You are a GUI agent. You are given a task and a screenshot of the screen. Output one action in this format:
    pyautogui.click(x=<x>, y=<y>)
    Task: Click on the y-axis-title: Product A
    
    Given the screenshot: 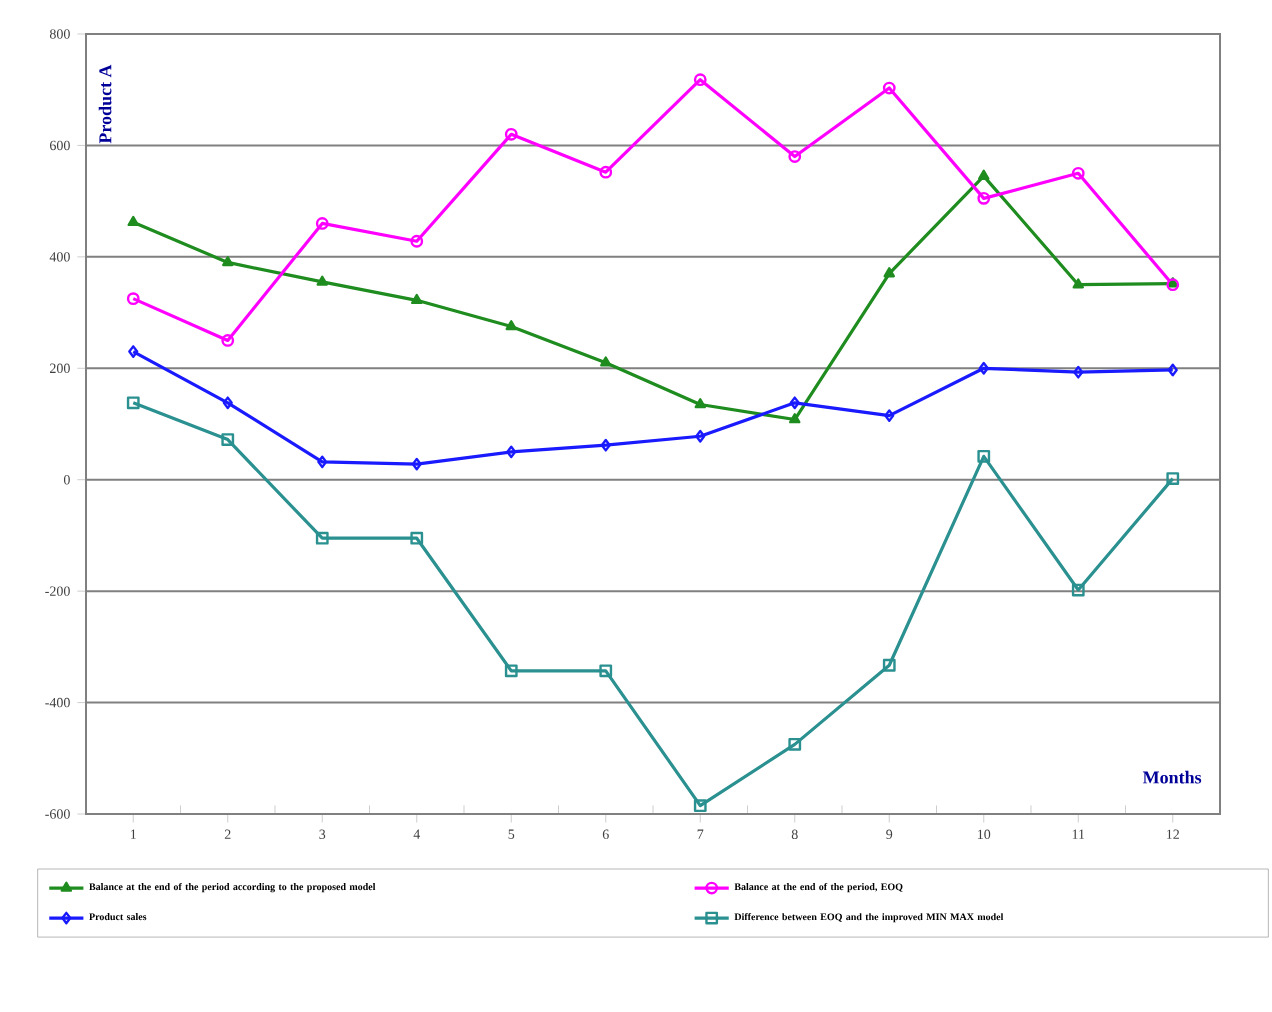 What is the action you would take?
    pyautogui.click(x=105, y=104)
    